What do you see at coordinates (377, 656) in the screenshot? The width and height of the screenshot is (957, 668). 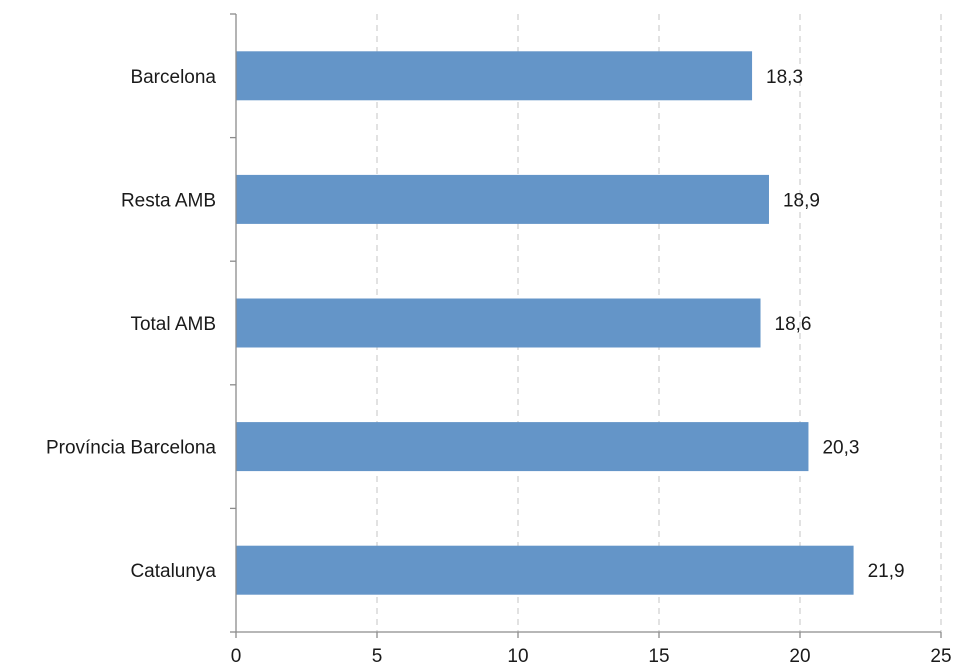 I see `x-tick-label: 5` at bounding box center [377, 656].